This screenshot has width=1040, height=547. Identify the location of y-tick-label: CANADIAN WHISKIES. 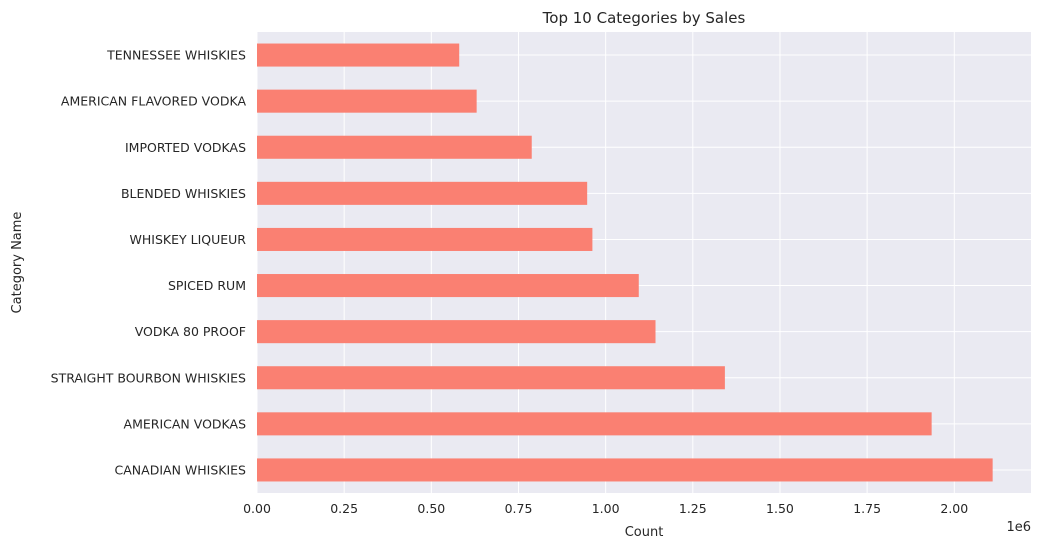
(181, 469).